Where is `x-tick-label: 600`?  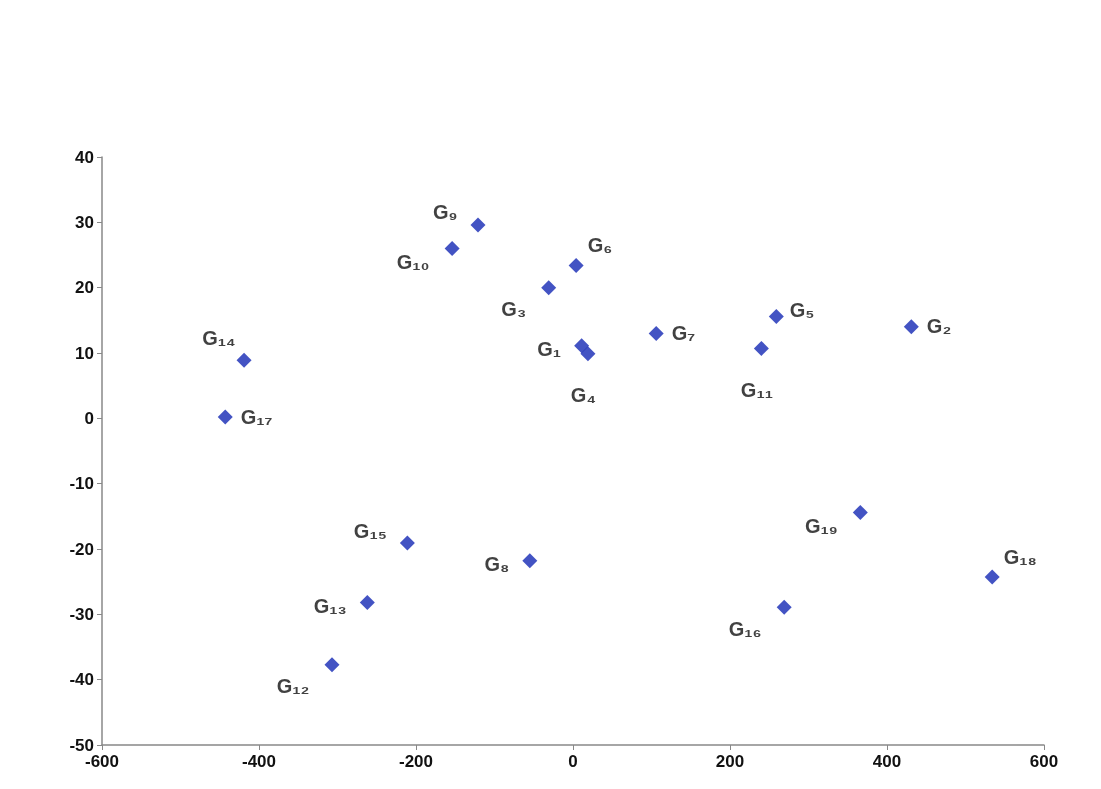
x-tick-label: 600 is located at coordinates (1044, 761).